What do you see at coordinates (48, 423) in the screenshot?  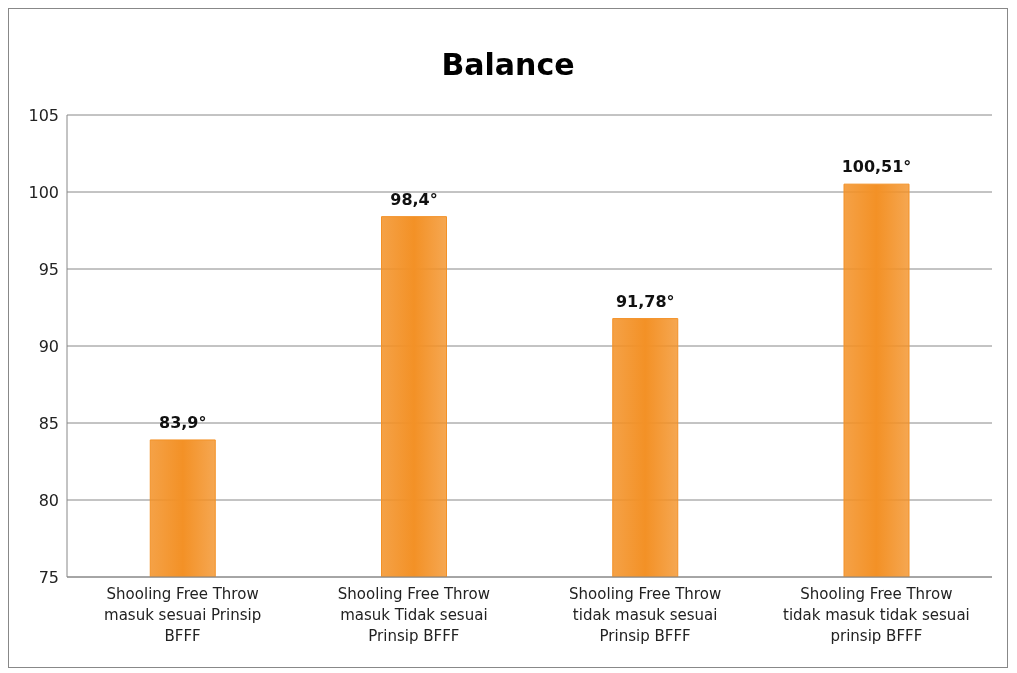 I see `y-tick-label: 85` at bounding box center [48, 423].